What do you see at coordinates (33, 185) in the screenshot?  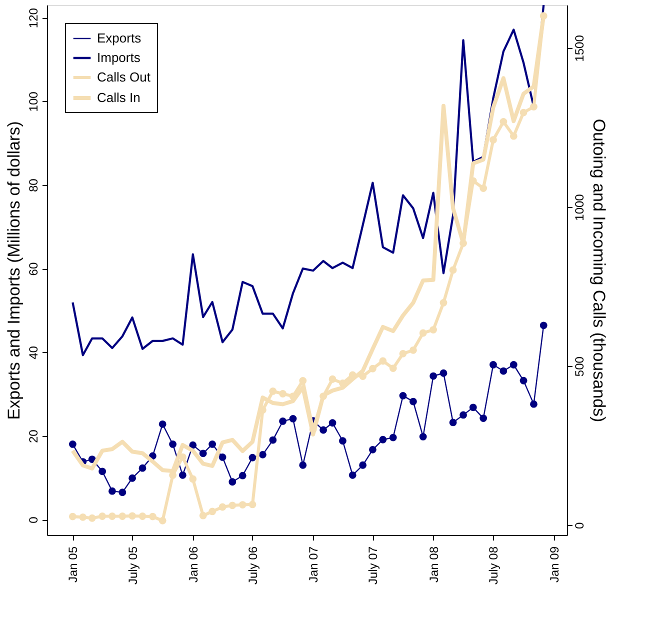 I see `y-tick-label: 80` at bounding box center [33, 185].